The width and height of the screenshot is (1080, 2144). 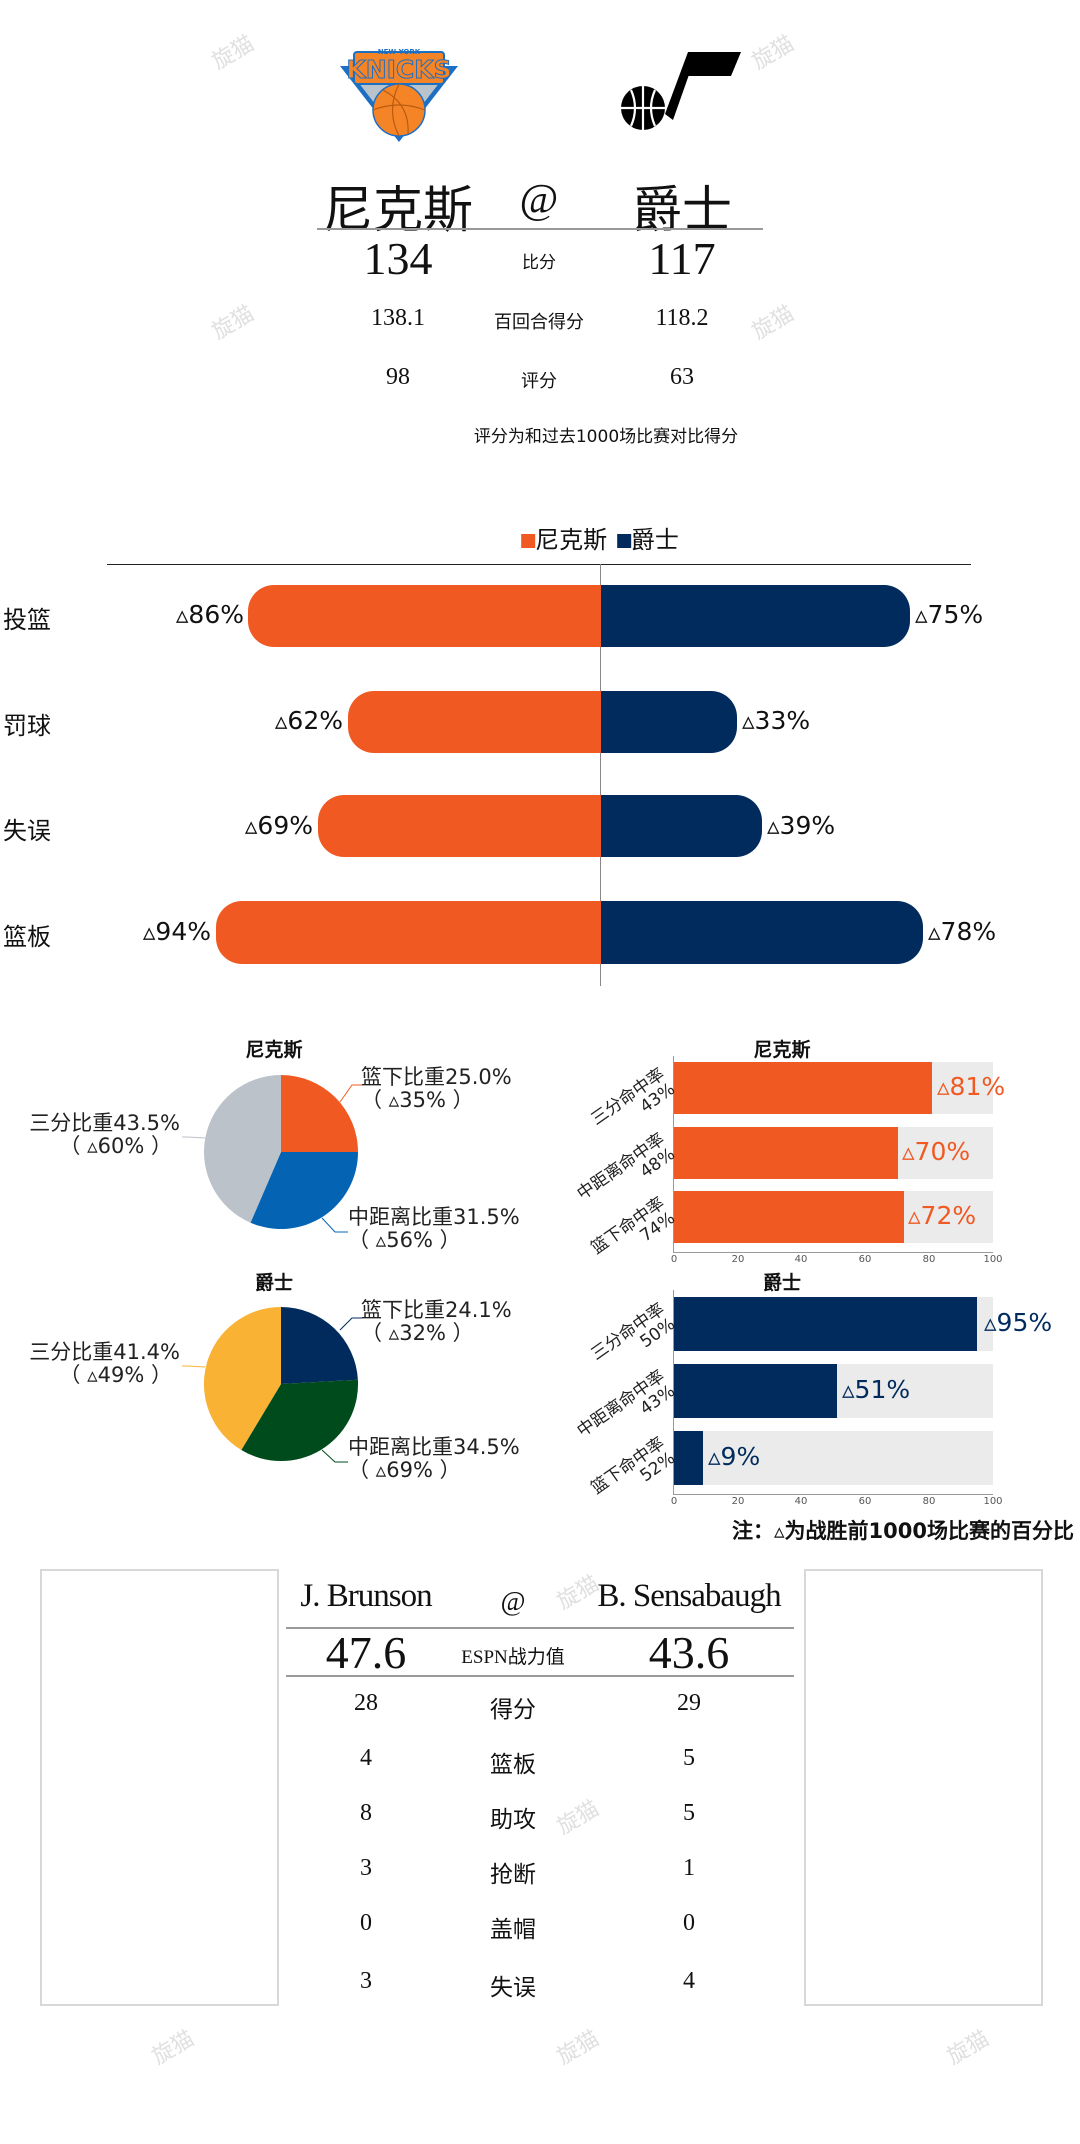 I want to click on x-tick: 100, so click(x=993, y=1259).